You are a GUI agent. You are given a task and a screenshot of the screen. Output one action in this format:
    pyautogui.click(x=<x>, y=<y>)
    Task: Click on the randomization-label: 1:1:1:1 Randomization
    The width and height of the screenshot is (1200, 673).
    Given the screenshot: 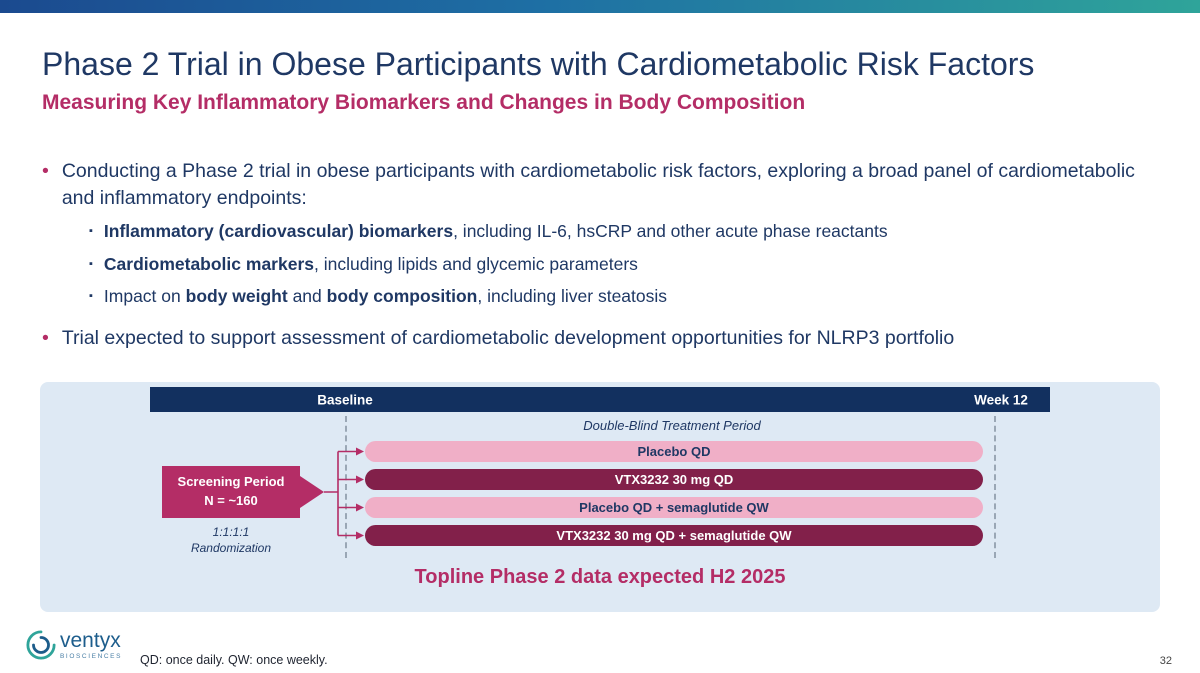 What is the action you would take?
    pyautogui.click(x=231, y=540)
    